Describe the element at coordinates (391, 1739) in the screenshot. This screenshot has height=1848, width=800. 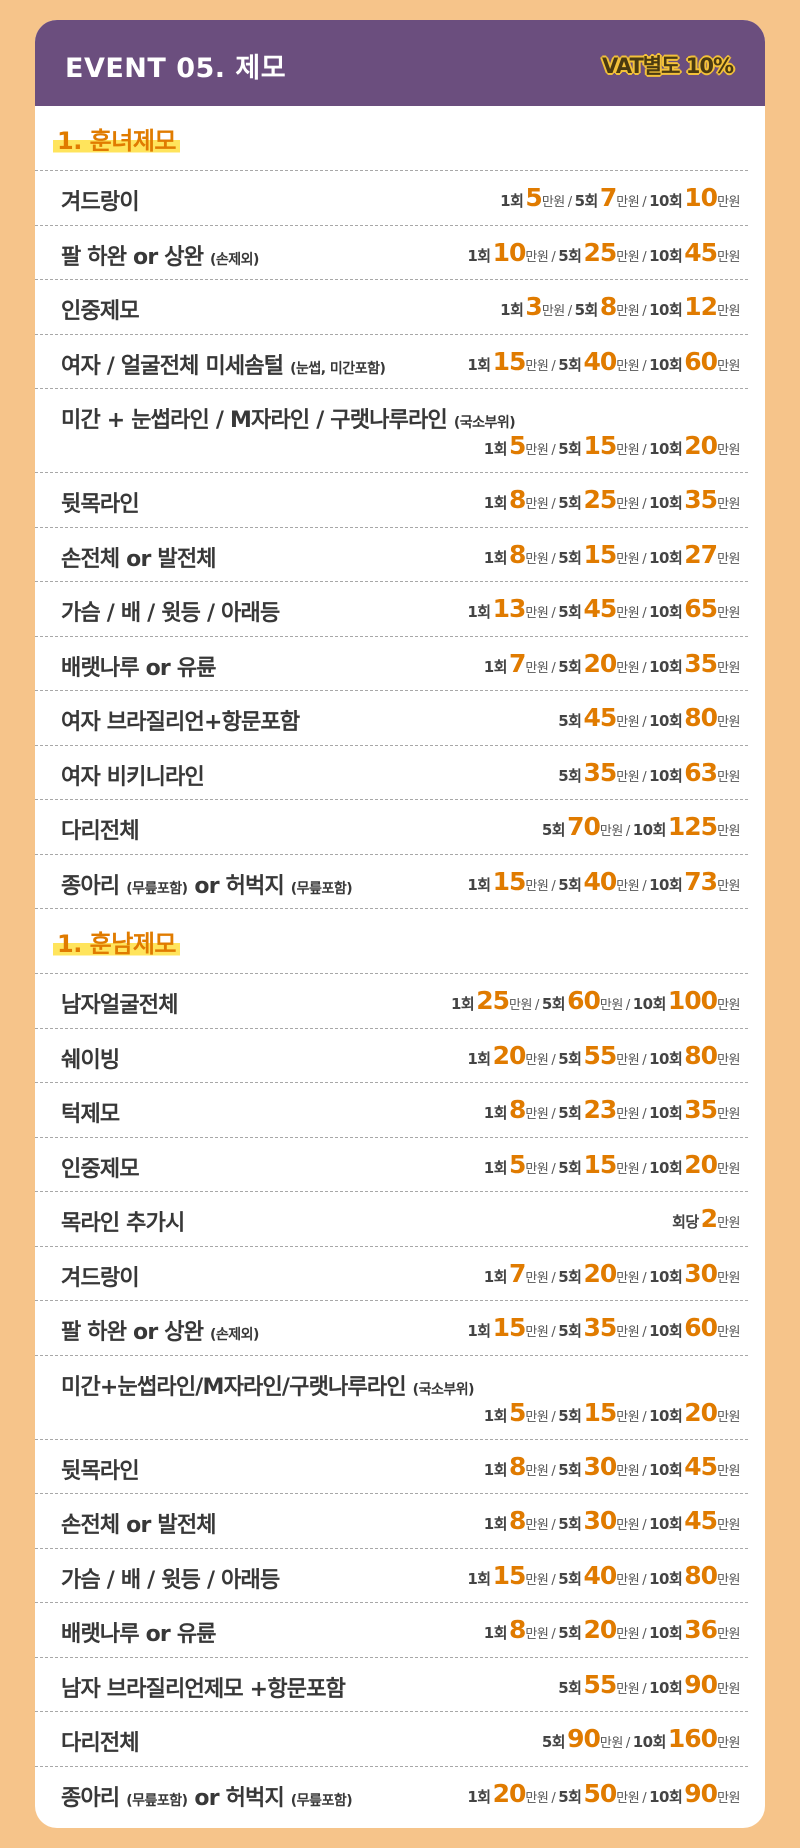
I see `price-row: 다리전체 5회90만원/10회160만원` at that location.